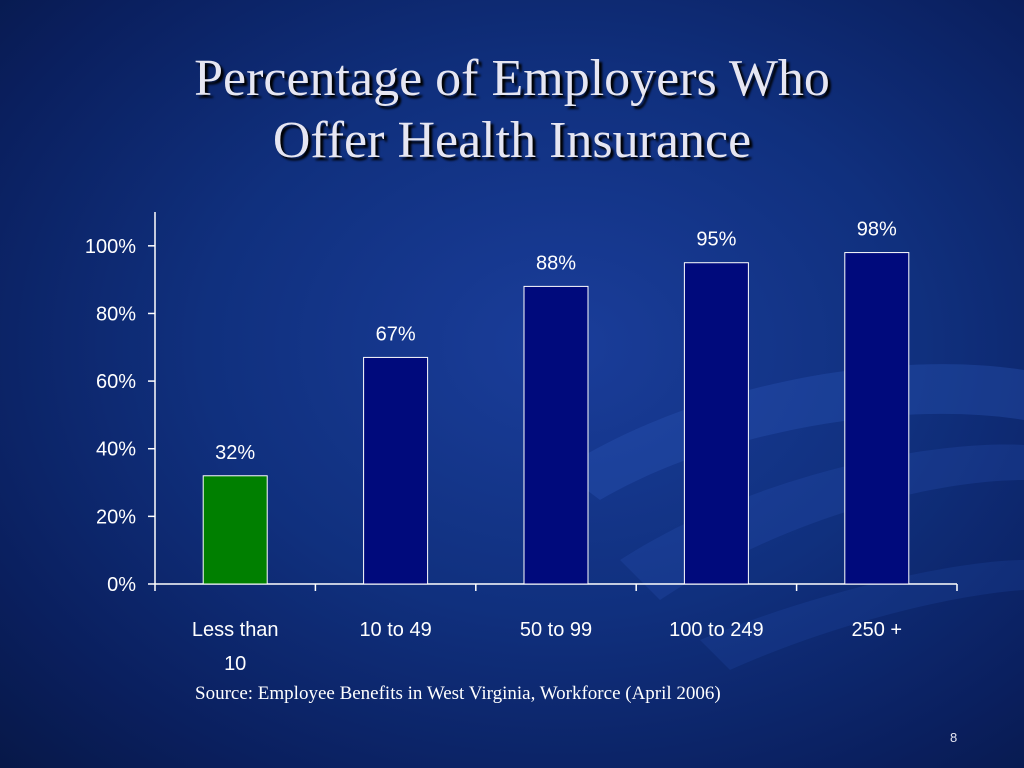 Image resolution: width=1024 pixels, height=768 pixels. Describe the element at coordinates (716, 240) in the screenshot. I see `data-label: 95%` at that location.